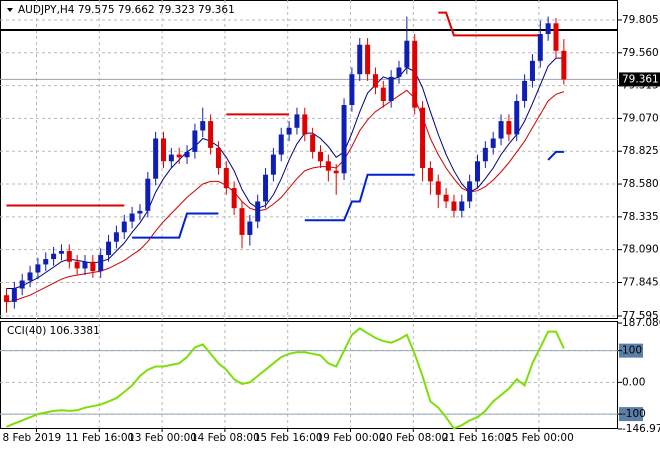 The height and width of the screenshot is (454, 660). What do you see at coordinates (641, 323) in the screenshot?
I see `y-tick-label: 187.0869` at bounding box center [641, 323].